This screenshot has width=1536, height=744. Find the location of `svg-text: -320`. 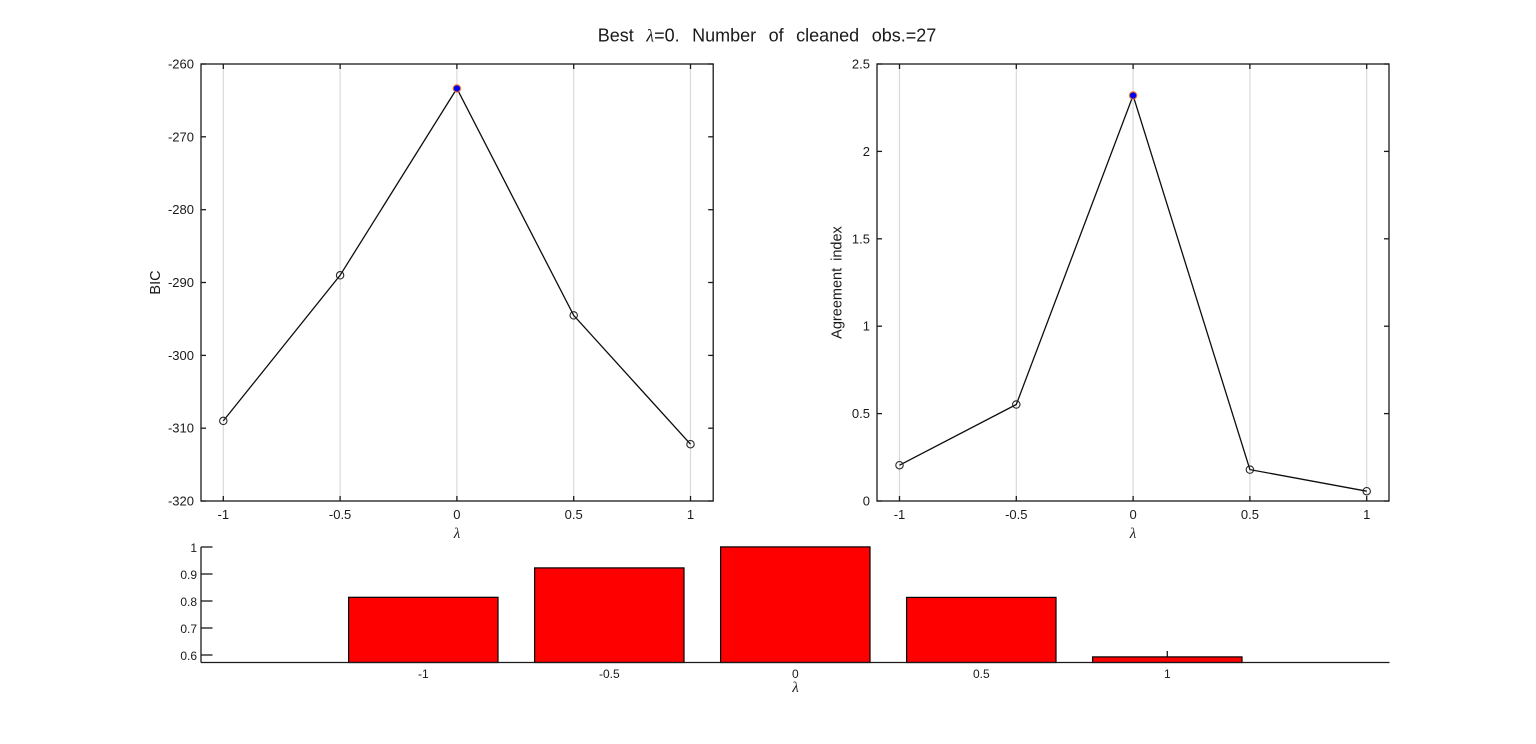

svg-text: -320 is located at coordinates (181, 501).